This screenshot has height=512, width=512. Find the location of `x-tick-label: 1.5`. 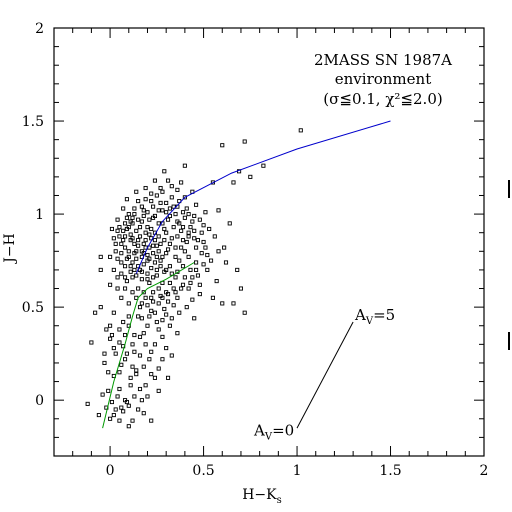

x-tick-label: 1.5 is located at coordinates (390, 471).